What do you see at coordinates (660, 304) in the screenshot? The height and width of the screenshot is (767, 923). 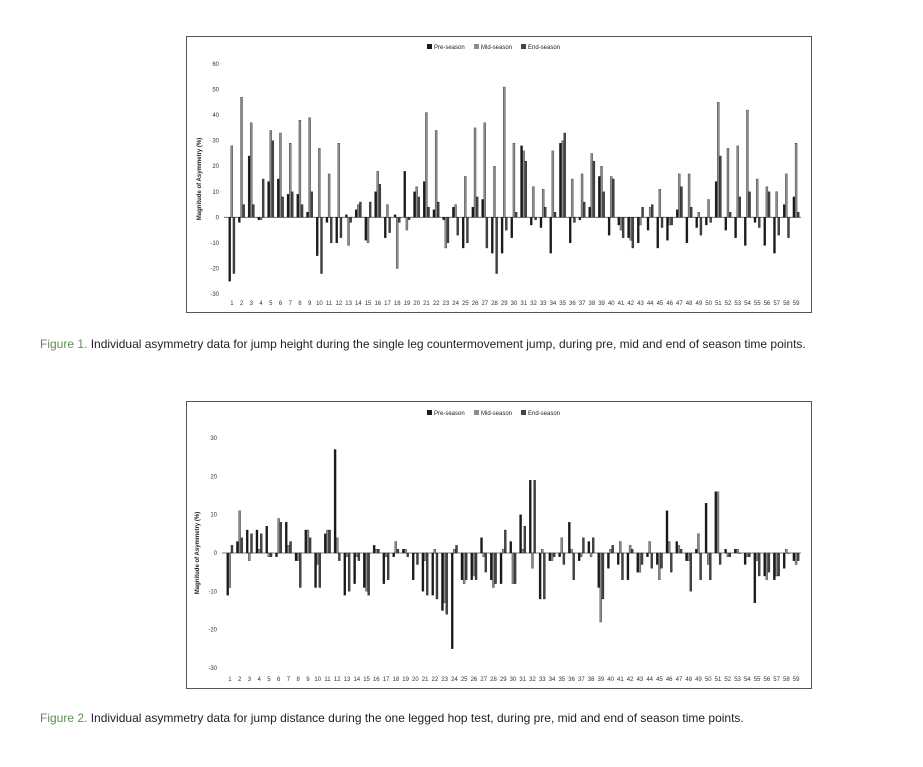 I see `x-tick-label: 45` at bounding box center [660, 304].